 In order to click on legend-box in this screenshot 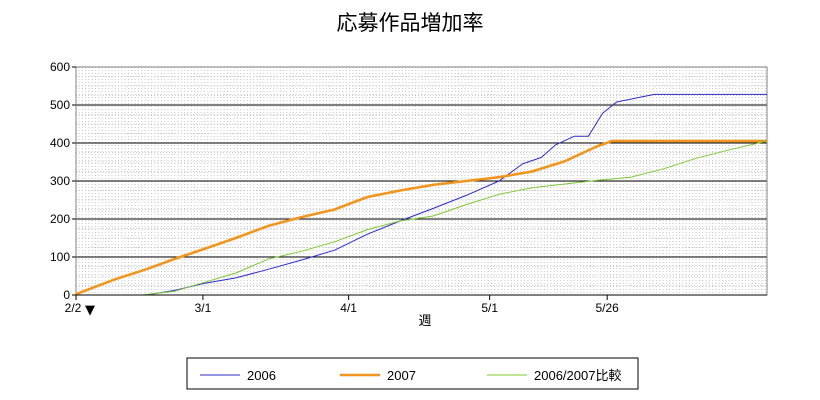, I will do `click(412, 373)`.